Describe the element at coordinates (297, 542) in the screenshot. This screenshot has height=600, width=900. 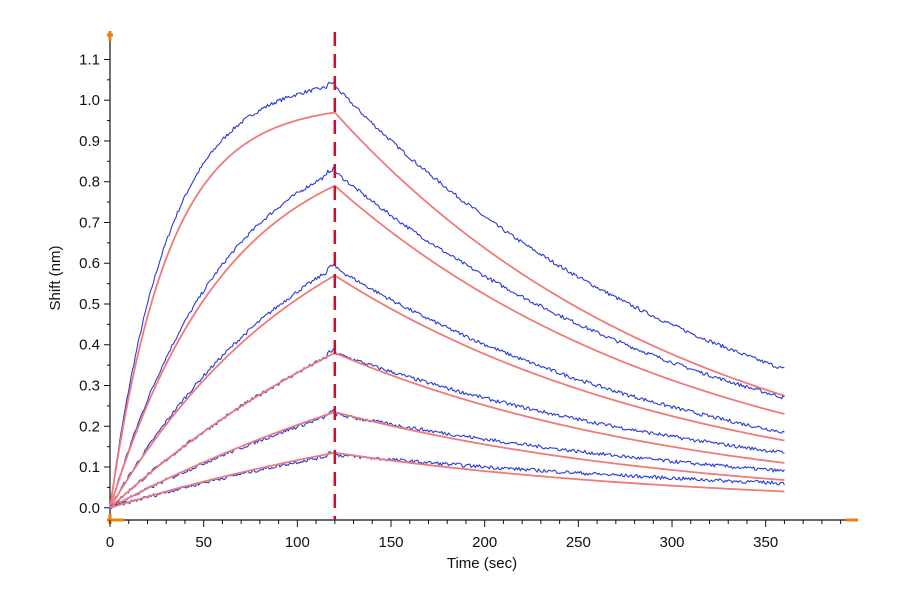
I see `x-tick-label: 100` at that location.